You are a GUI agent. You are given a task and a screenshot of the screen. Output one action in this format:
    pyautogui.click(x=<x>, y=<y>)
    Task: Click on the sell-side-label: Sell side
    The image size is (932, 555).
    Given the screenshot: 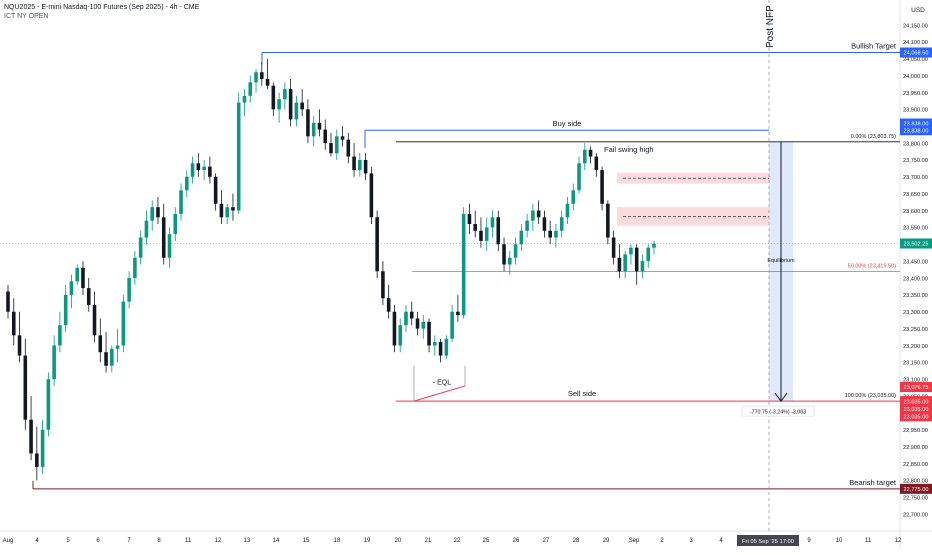 What is the action you would take?
    pyautogui.click(x=582, y=393)
    